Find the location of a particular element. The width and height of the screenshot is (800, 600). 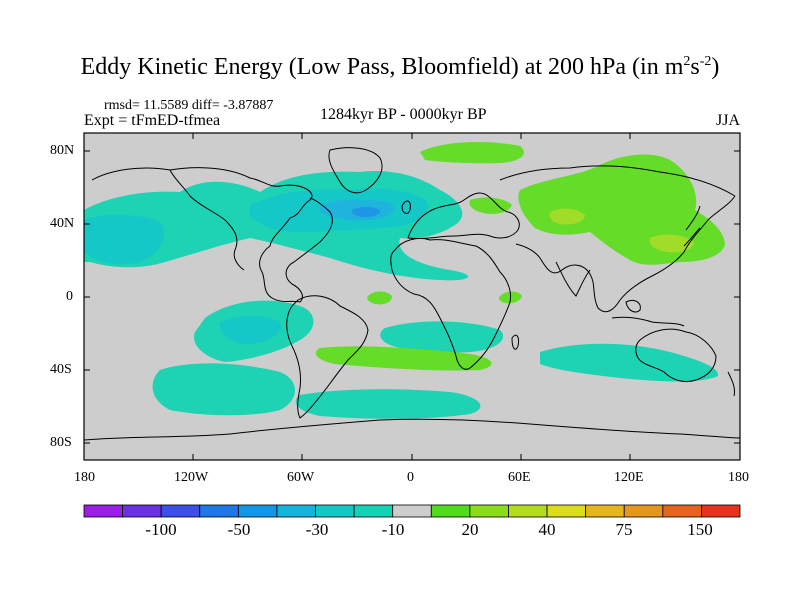

lon-tick-120e: 120E is located at coordinates (629, 477).